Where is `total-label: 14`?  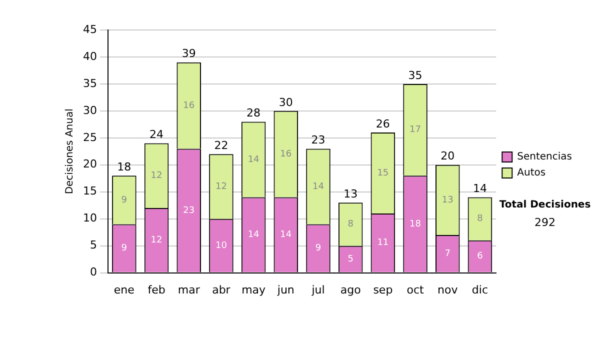
total-label: 14 is located at coordinates (479, 189).